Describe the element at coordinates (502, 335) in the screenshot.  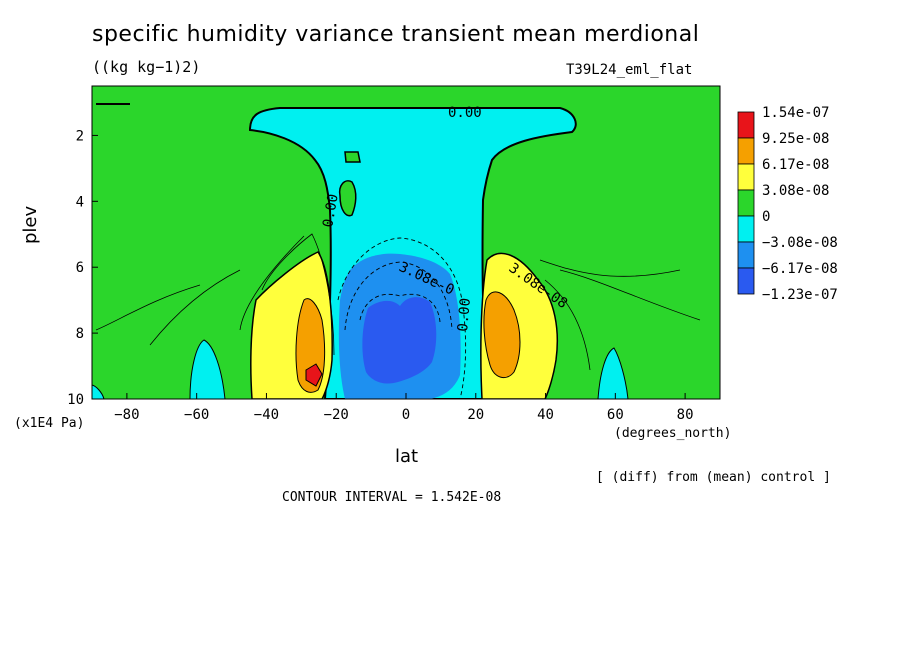
I see `field-orange-right` at that location.